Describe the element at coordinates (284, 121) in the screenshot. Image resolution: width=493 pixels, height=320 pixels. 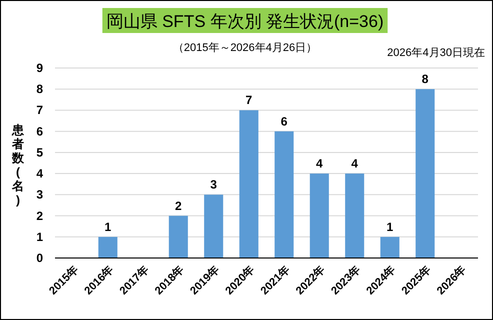
I see `data-label: 6` at that location.